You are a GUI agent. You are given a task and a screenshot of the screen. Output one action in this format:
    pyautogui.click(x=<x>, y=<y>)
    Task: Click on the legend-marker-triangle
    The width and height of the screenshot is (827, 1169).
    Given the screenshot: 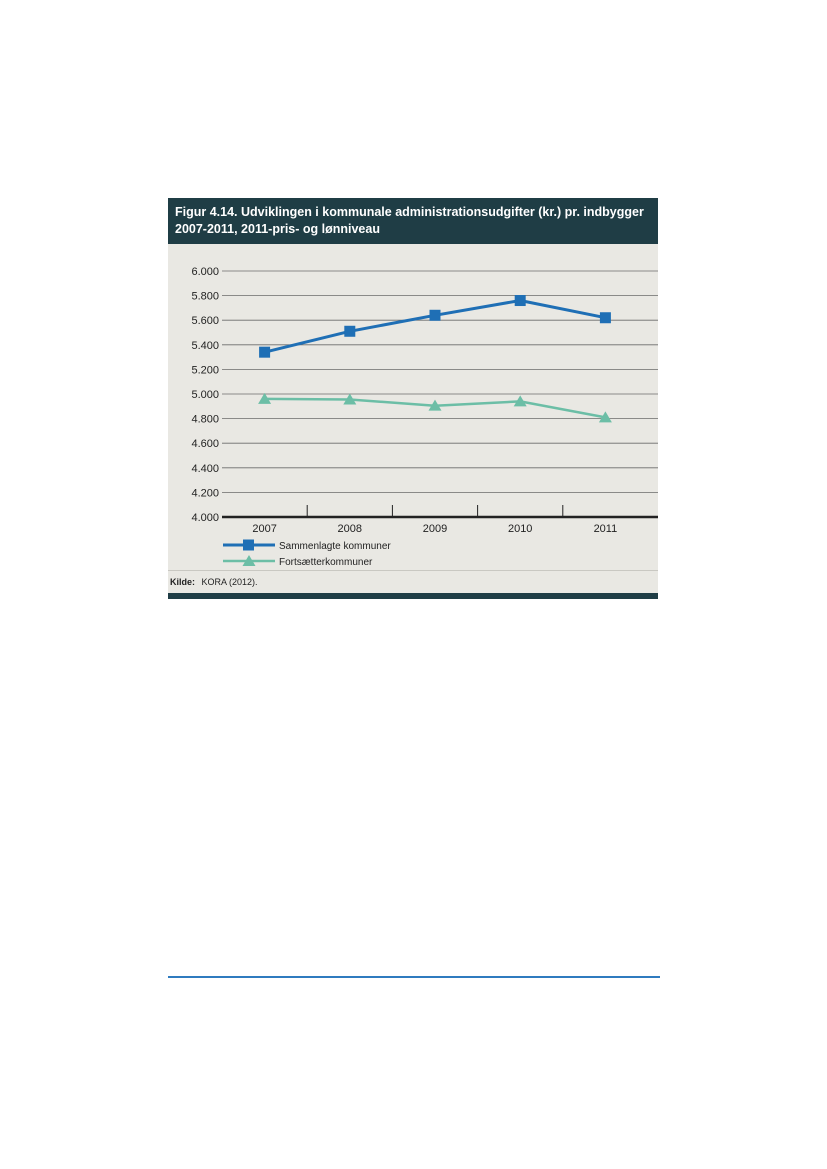 What is the action you would take?
    pyautogui.click(x=249, y=560)
    